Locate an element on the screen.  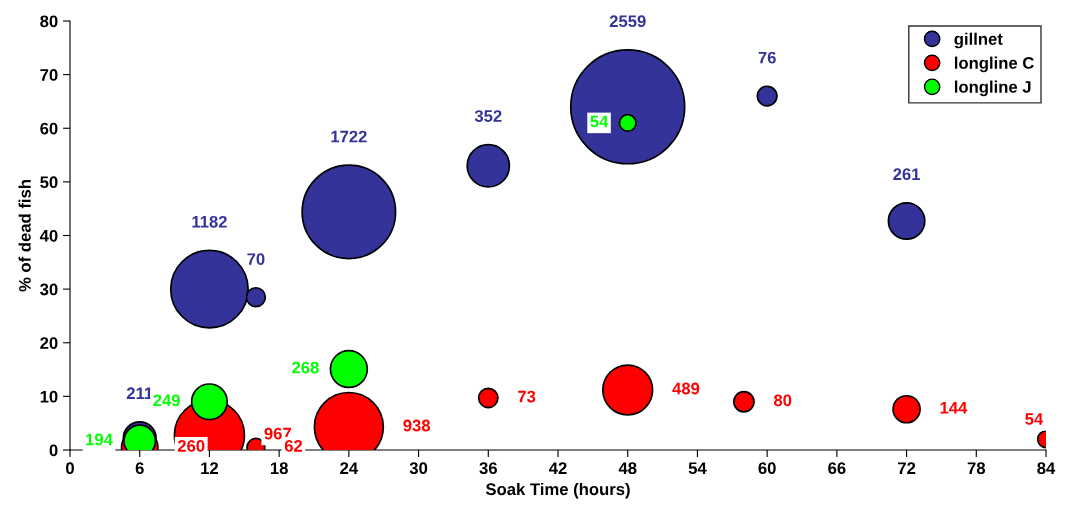
x-tick-label: 6 is located at coordinates (139, 468).